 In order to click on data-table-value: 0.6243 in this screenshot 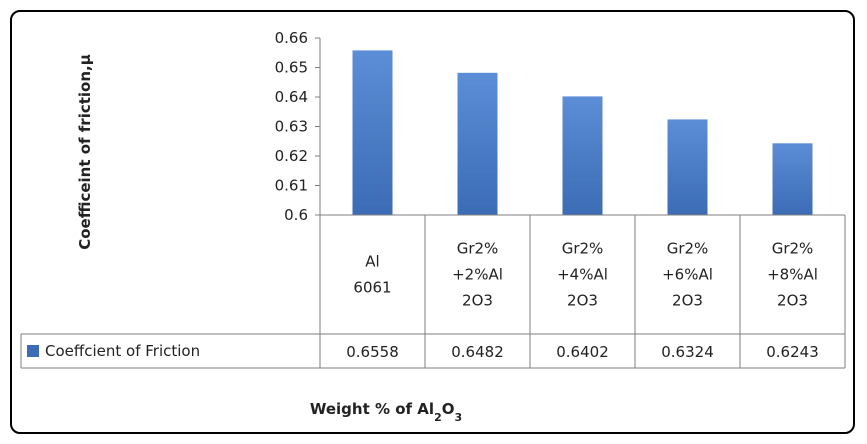, I will do `click(792, 352)`.